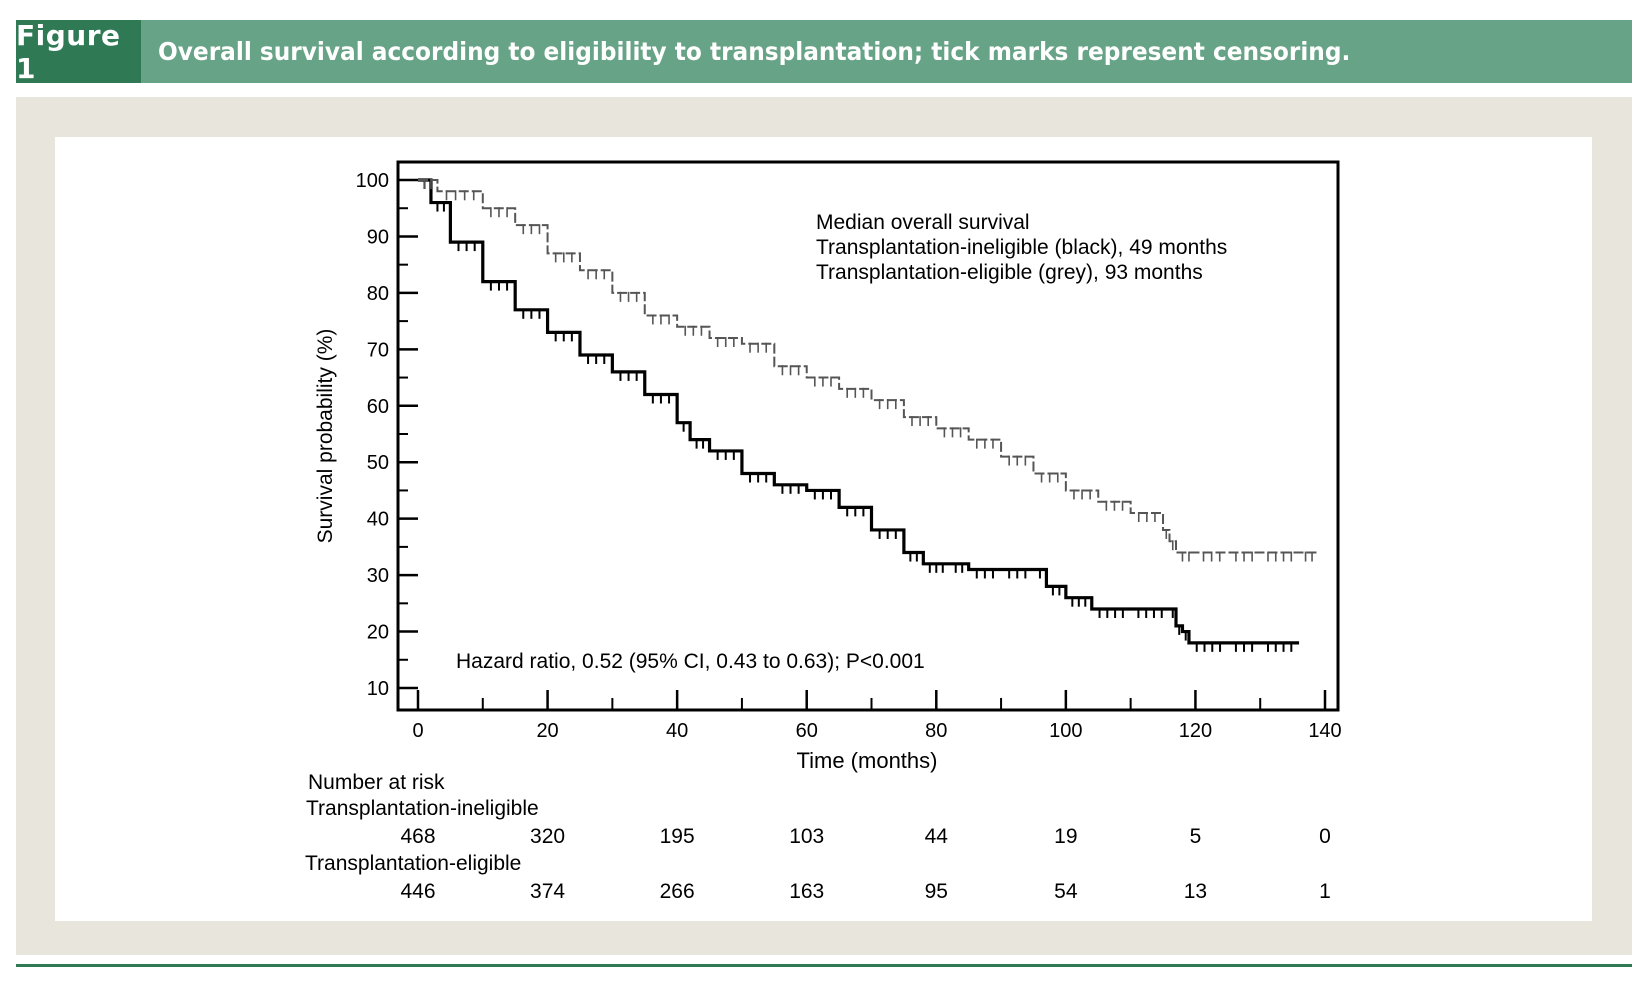 The width and height of the screenshot is (1640, 984). What do you see at coordinates (1066, 891) in the screenshot?
I see `risk-value-eligible: 54` at bounding box center [1066, 891].